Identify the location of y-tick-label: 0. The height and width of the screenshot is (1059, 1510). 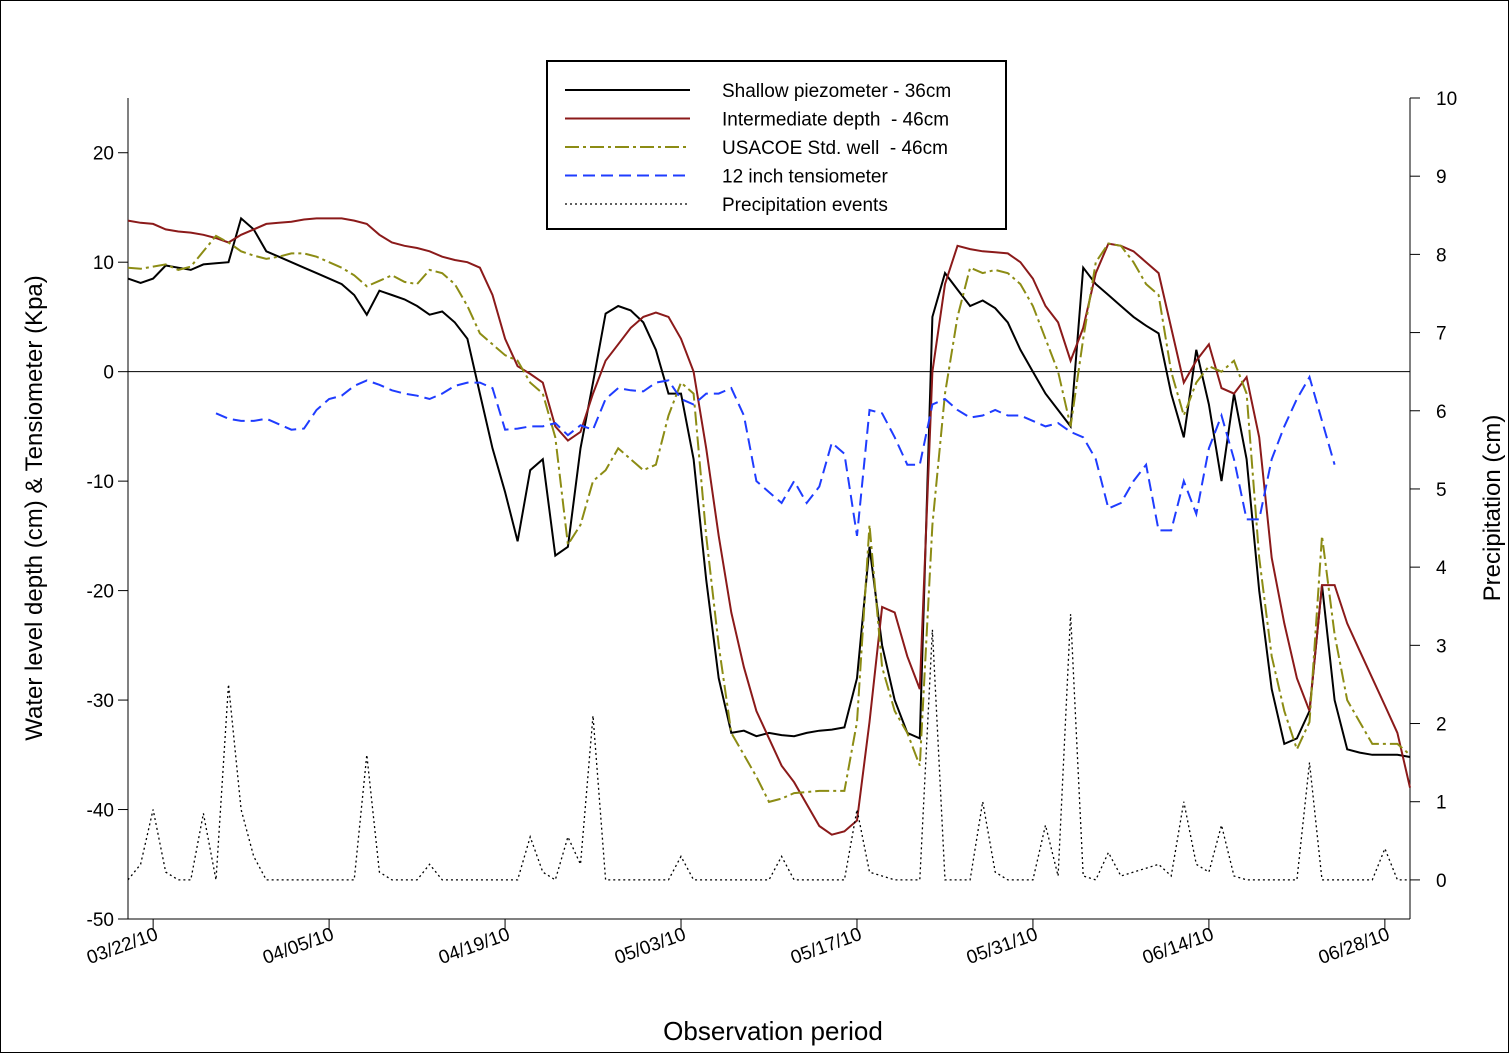
(108, 373).